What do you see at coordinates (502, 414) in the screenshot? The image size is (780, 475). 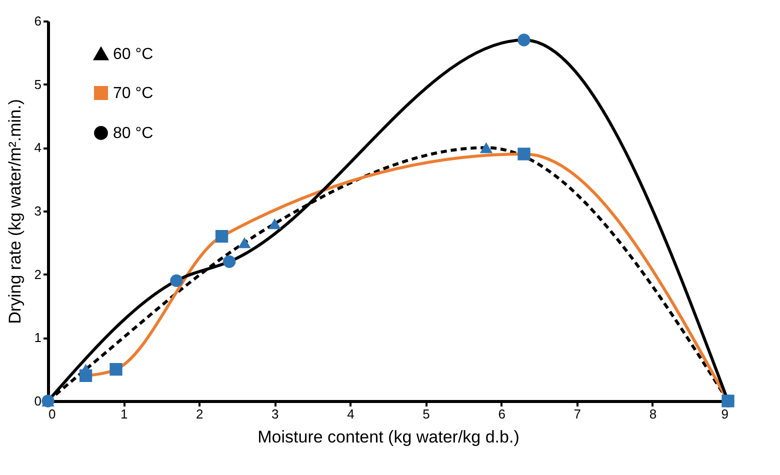 I see `x-tick-label: 6` at bounding box center [502, 414].